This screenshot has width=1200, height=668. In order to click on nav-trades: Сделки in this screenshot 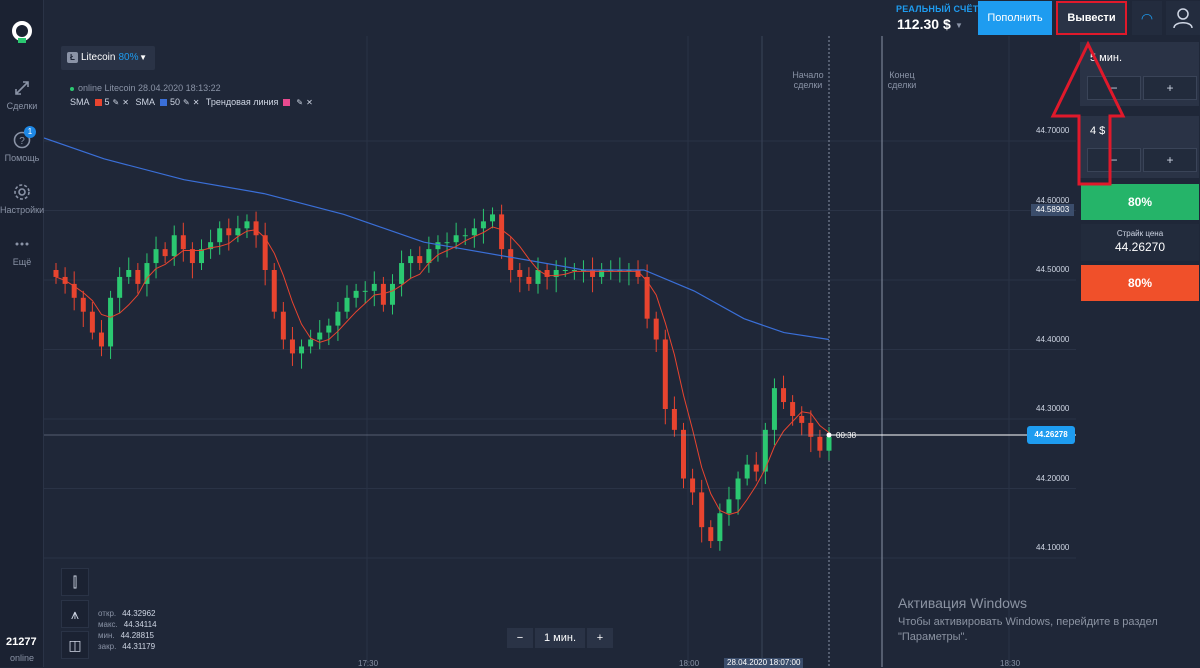, I will do `click(22, 94)`.